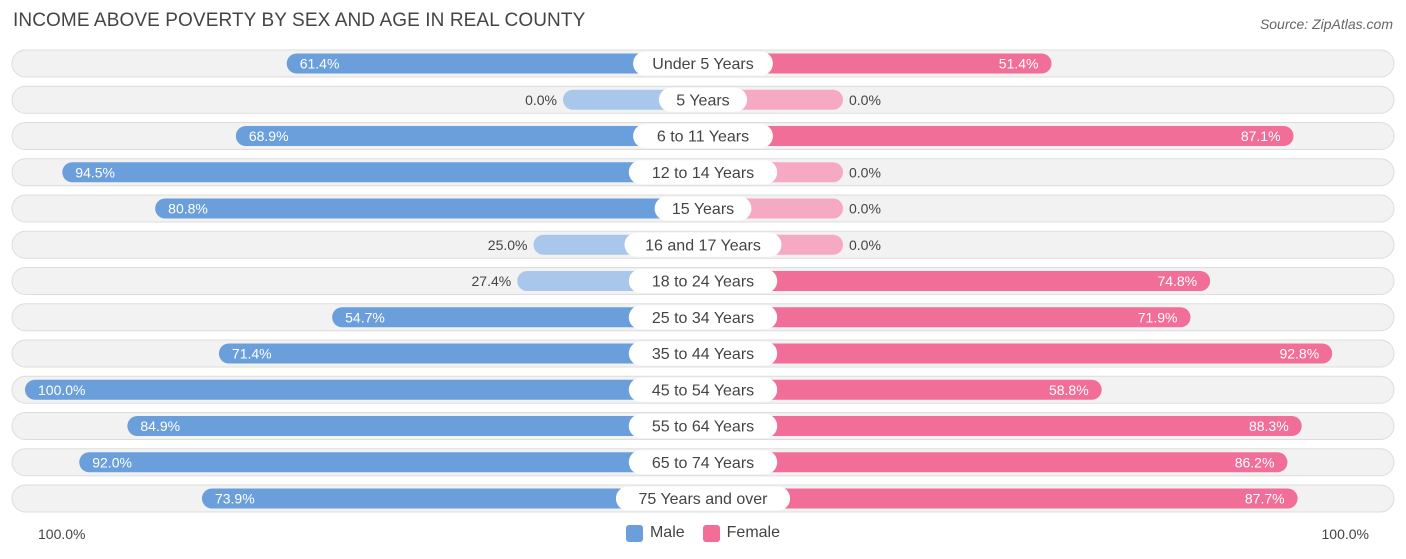 The width and height of the screenshot is (1406, 559). Describe the element at coordinates (320, 64) in the screenshot. I see `male-value-label: 61.4%` at that location.